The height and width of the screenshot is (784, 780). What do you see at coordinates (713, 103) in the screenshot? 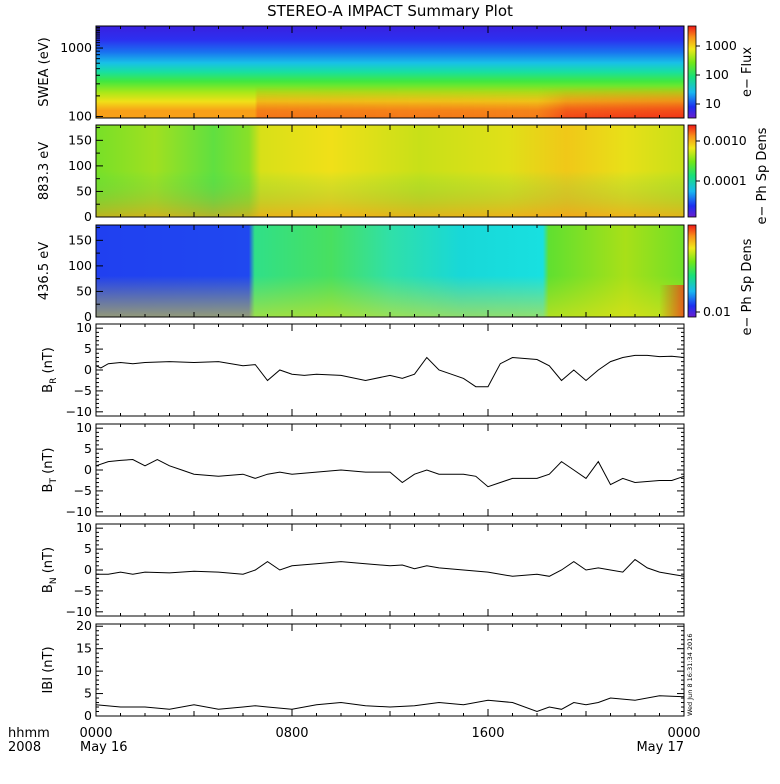
I see `swea-colorbar-tick-label: 10` at bounding box center [713, 103].